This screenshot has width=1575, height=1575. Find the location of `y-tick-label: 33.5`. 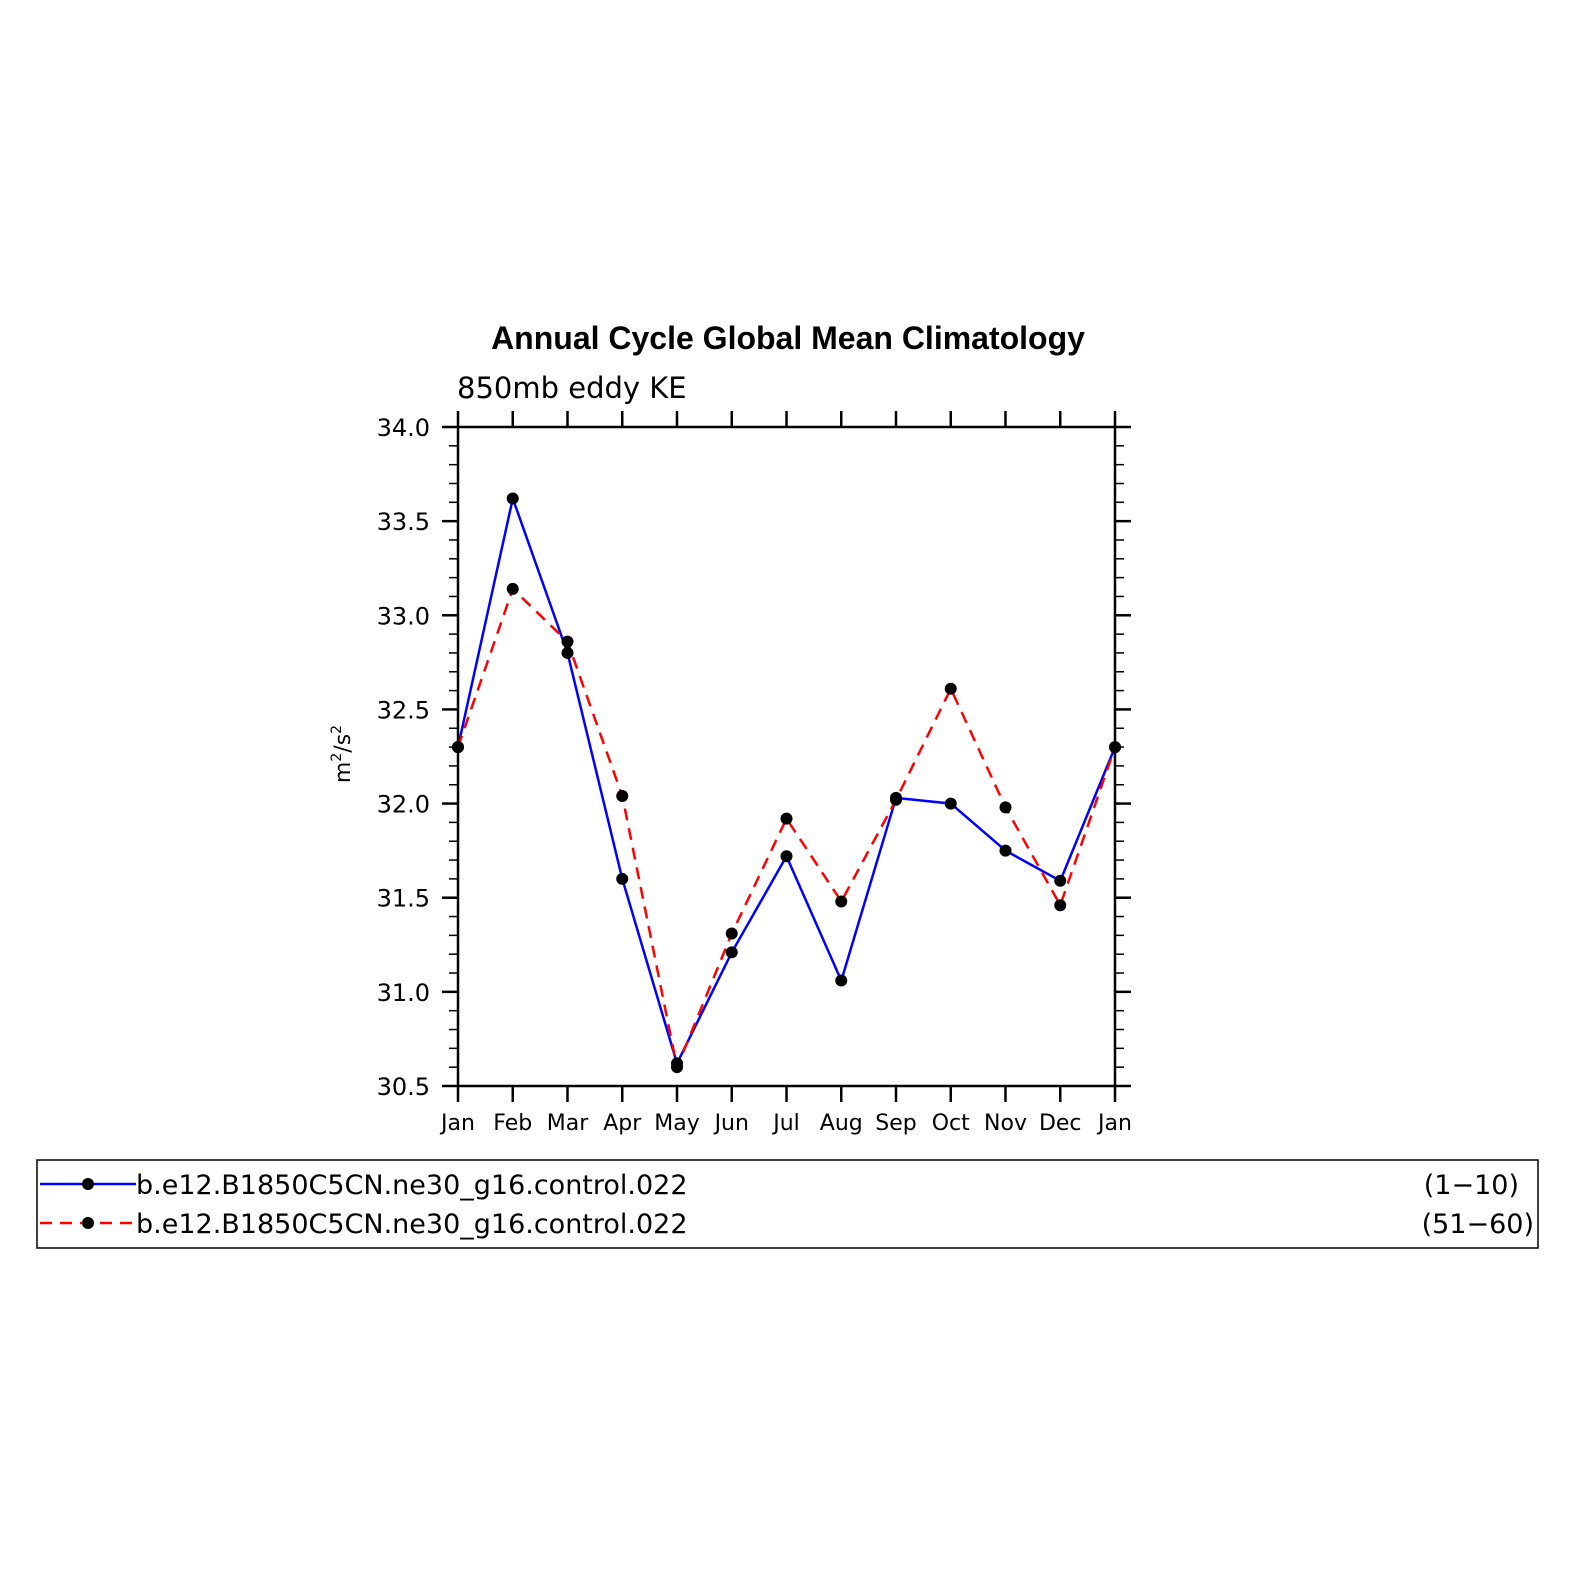

y-tick-label: 33.5 is located at coordinates (403, 522).